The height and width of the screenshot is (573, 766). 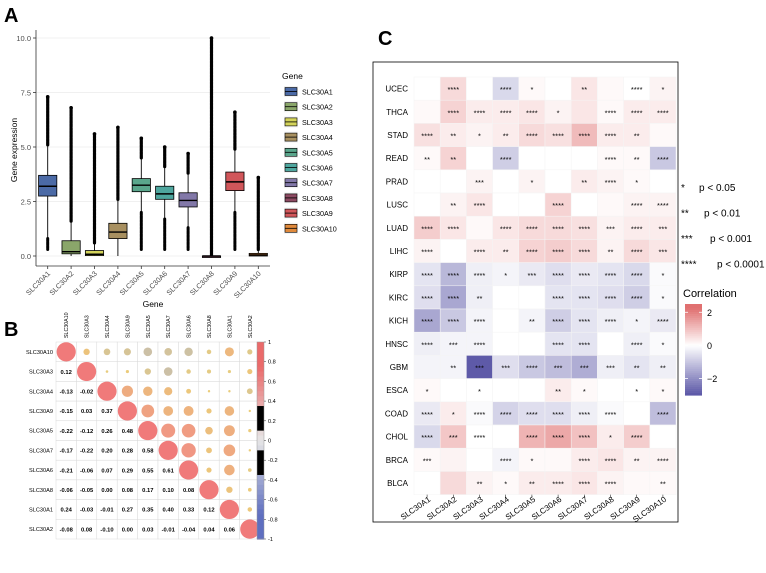 I want to click on colorbar-tick-label: 0.2, so click(x=272, y=422).